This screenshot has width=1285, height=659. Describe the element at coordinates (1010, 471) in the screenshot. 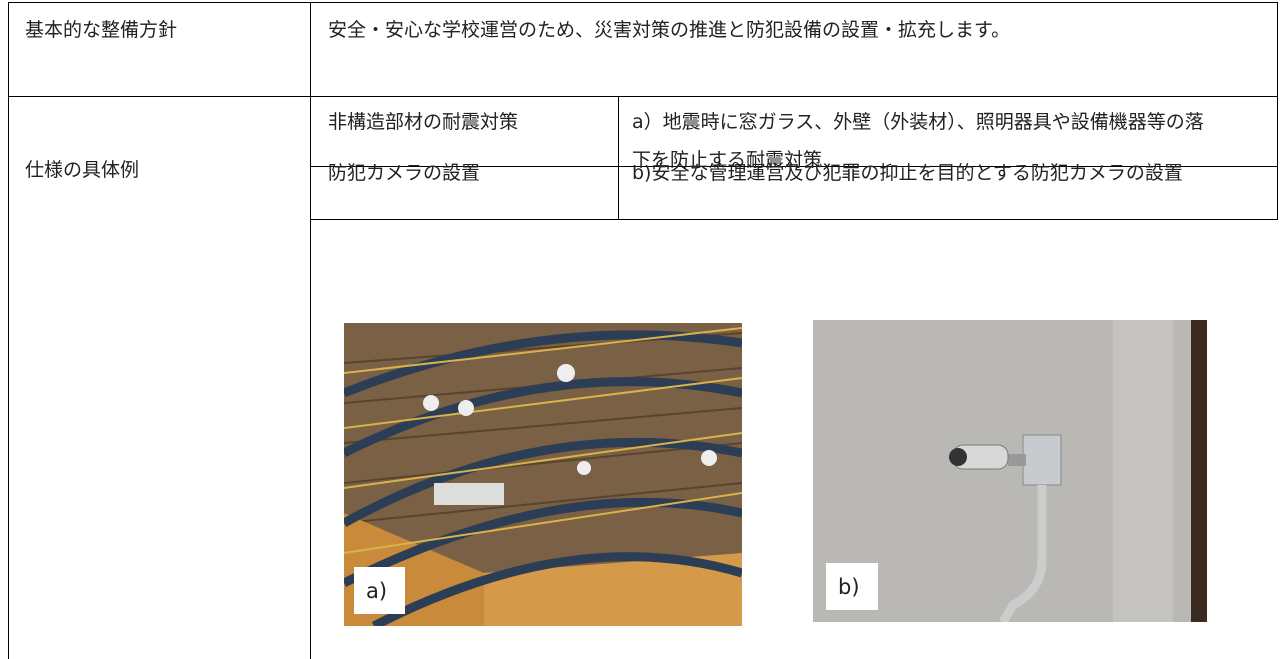

I see `photo-camera: b)` at that location.